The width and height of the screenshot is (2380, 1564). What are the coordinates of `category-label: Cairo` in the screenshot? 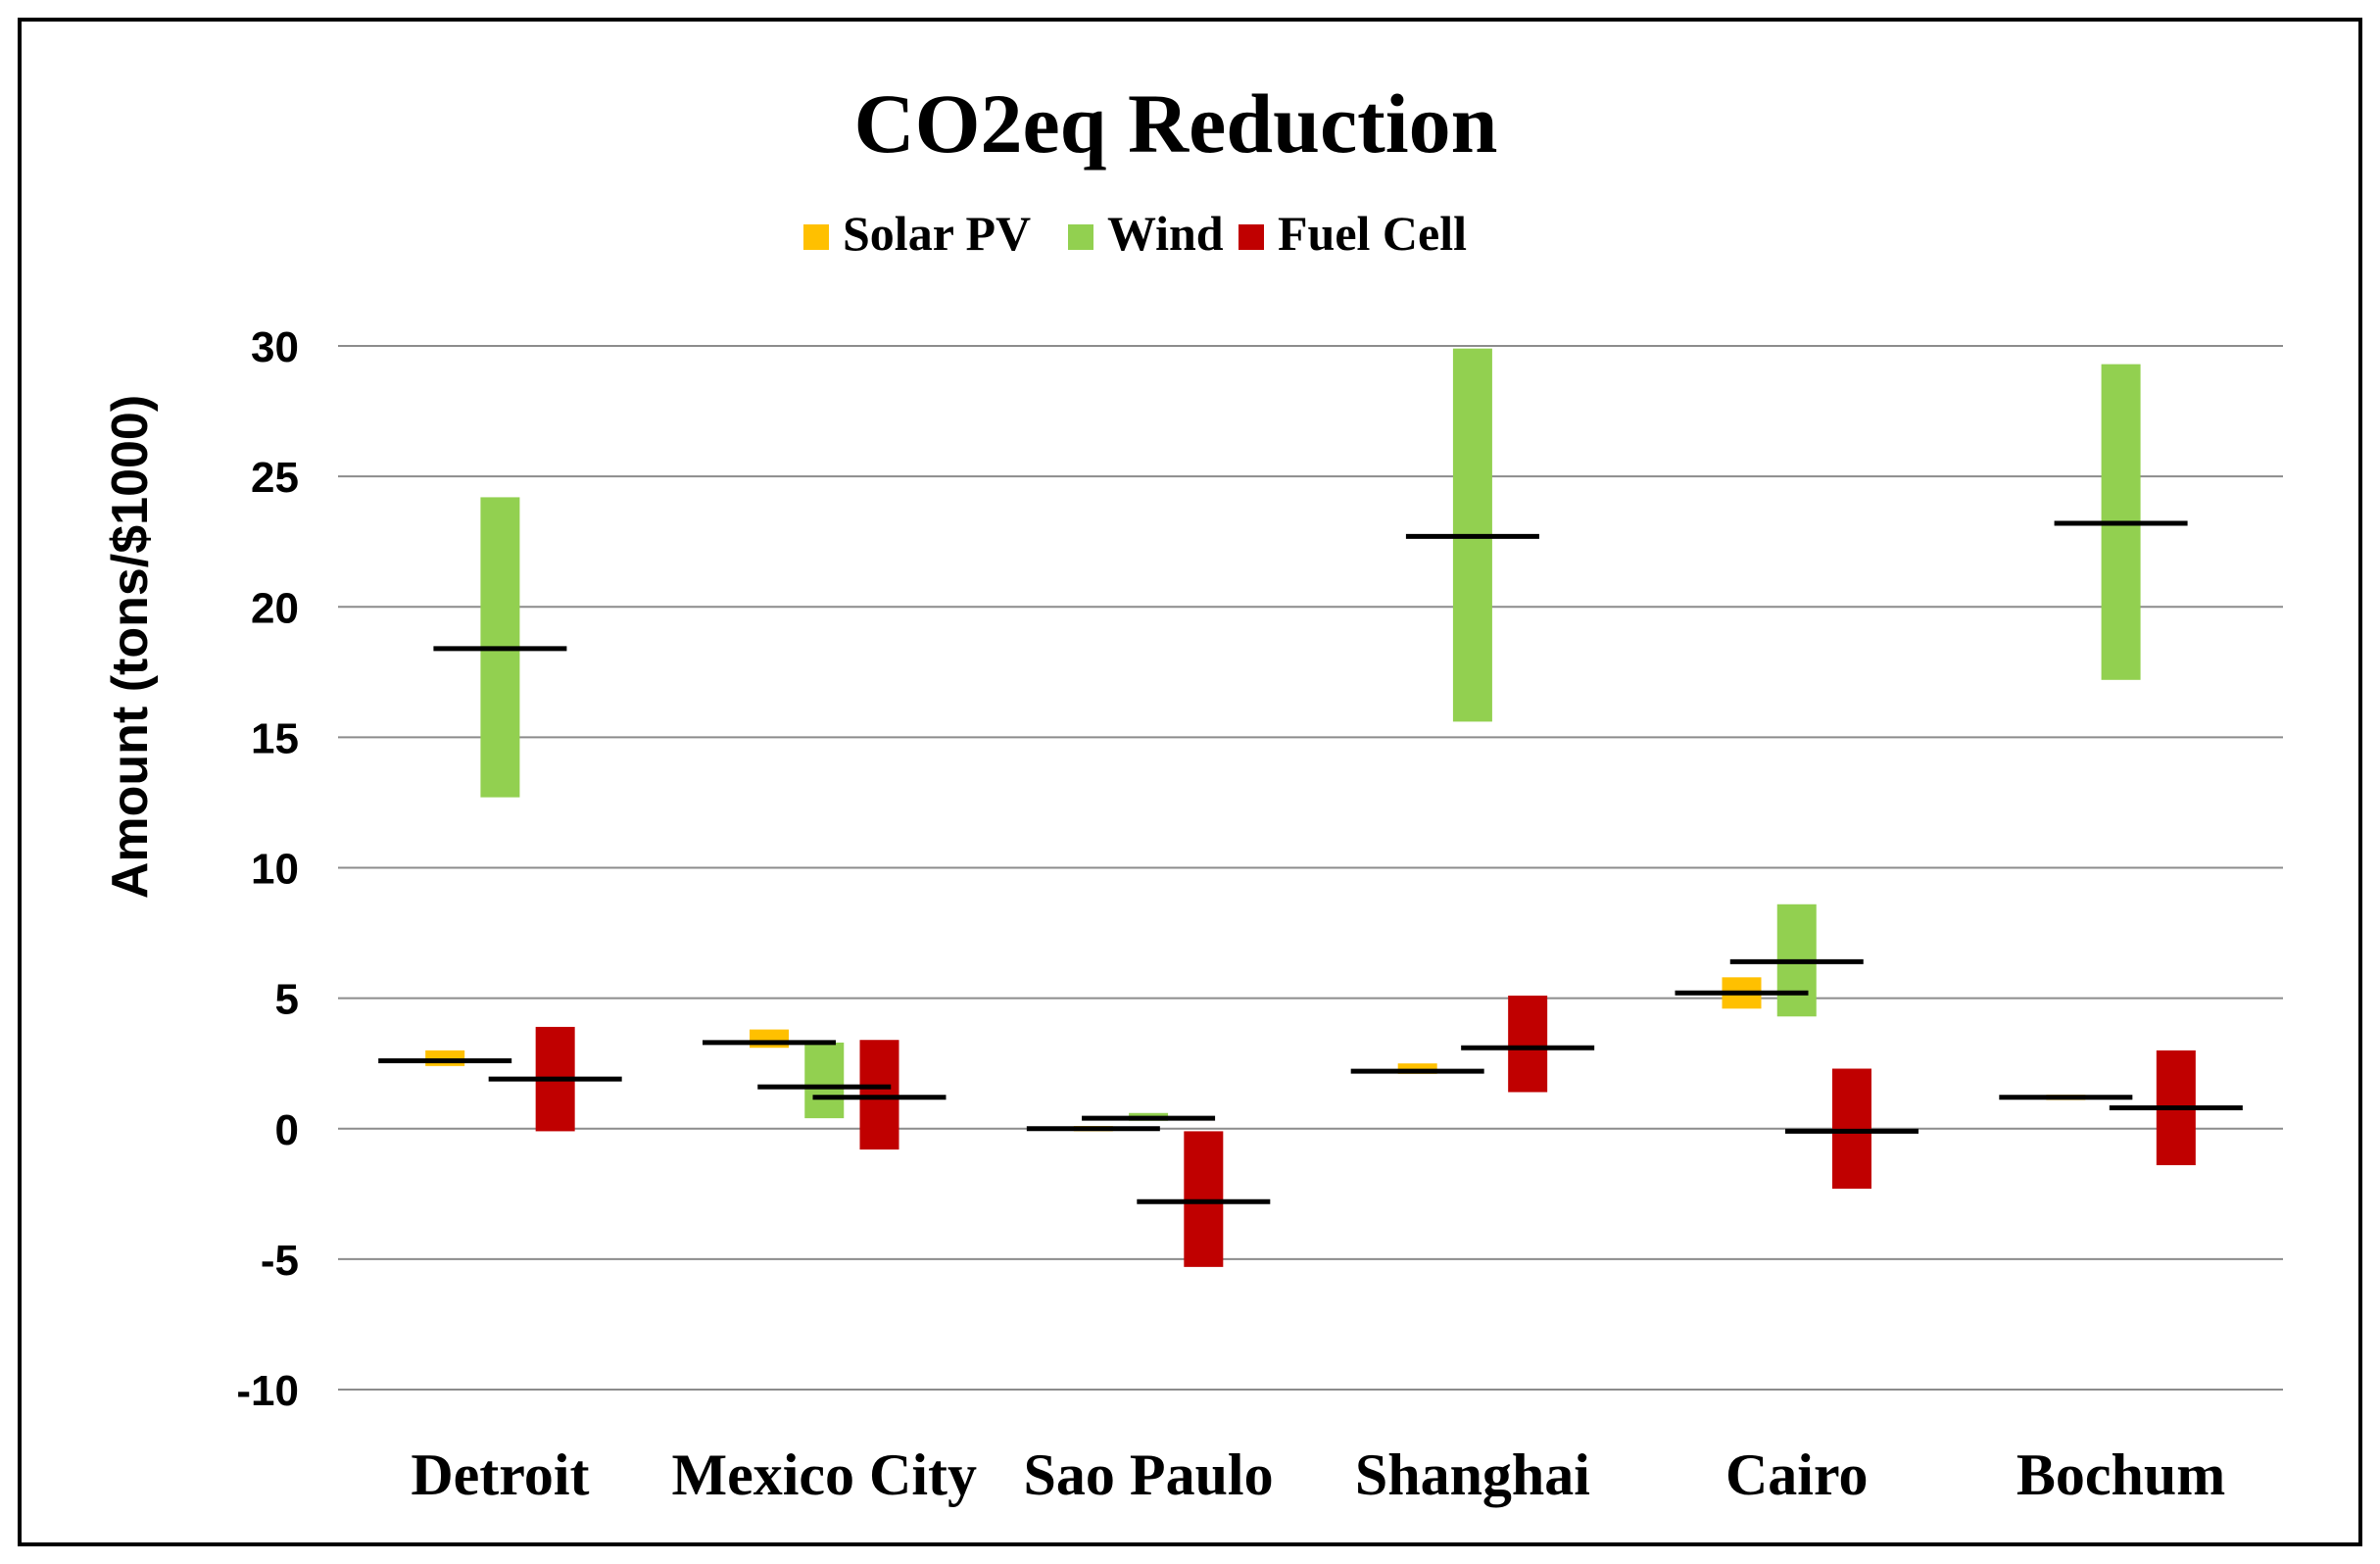 It's located at (1797, 1474).